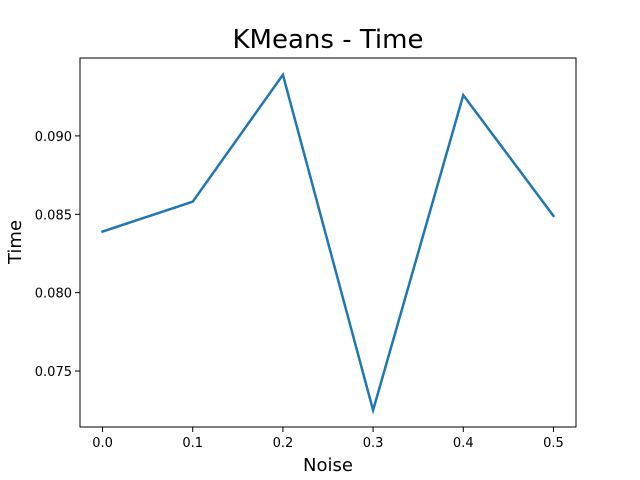 Image resolution: width=640 pixels, height=480 pixels. What do you see at coordinates (463, 443) in the screenshot?
I see `x-tick-label: 0.4` at bounding box center [463, 443].